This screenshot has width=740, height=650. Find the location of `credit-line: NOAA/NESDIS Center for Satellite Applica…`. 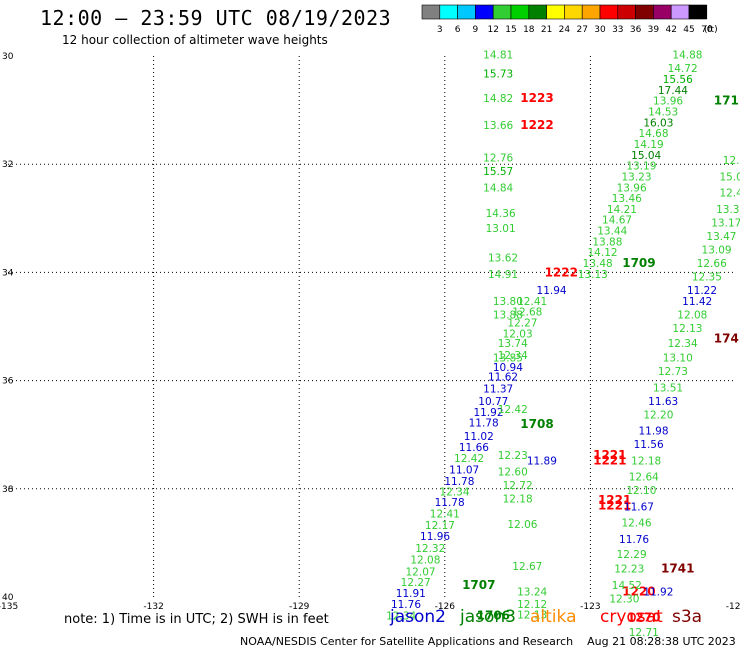

credit-line: NOAA/NESDIS Center for Satellite Applica… is located at coordinates (488, 641).